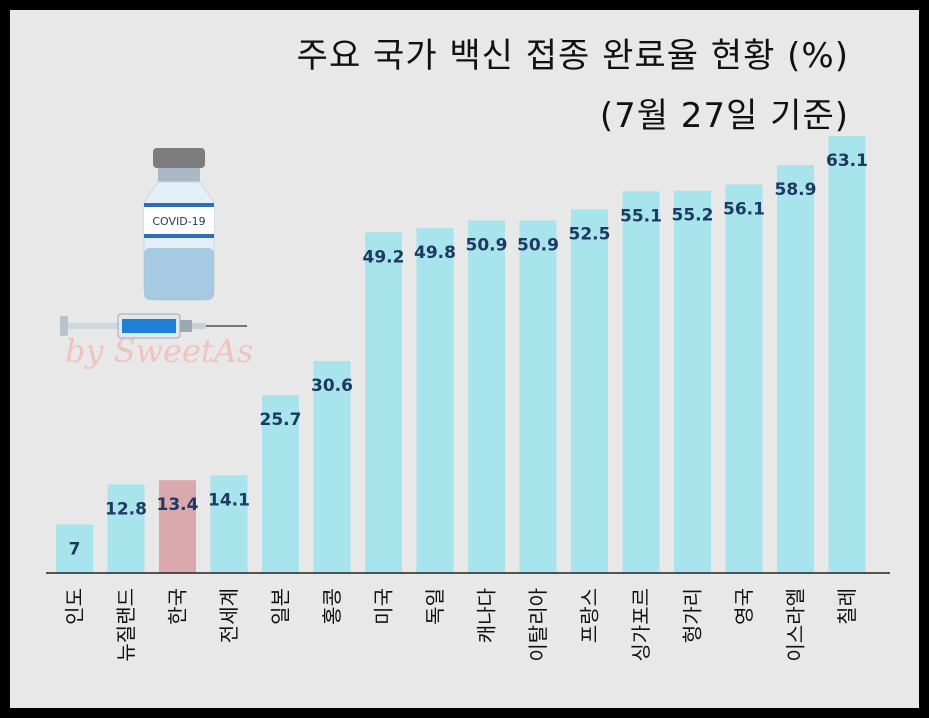 The height and width of the screenshot is (718, 929). Describe the element at coordinates (487, 615) in the screenshot. I see `category-label-8: 캐나다` at that location.